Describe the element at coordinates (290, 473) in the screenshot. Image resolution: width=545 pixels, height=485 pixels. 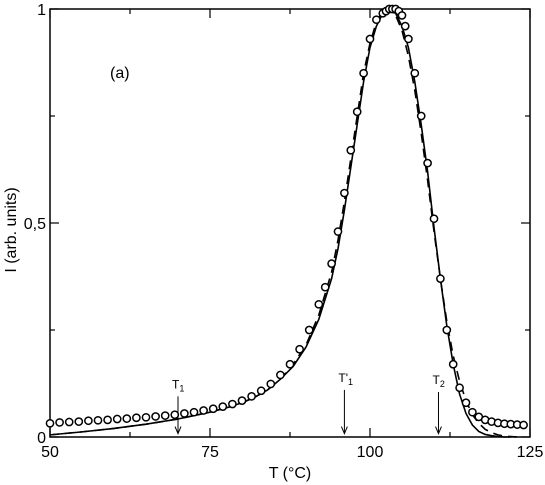
I see `x-axis-title: T (°C)` at that location.